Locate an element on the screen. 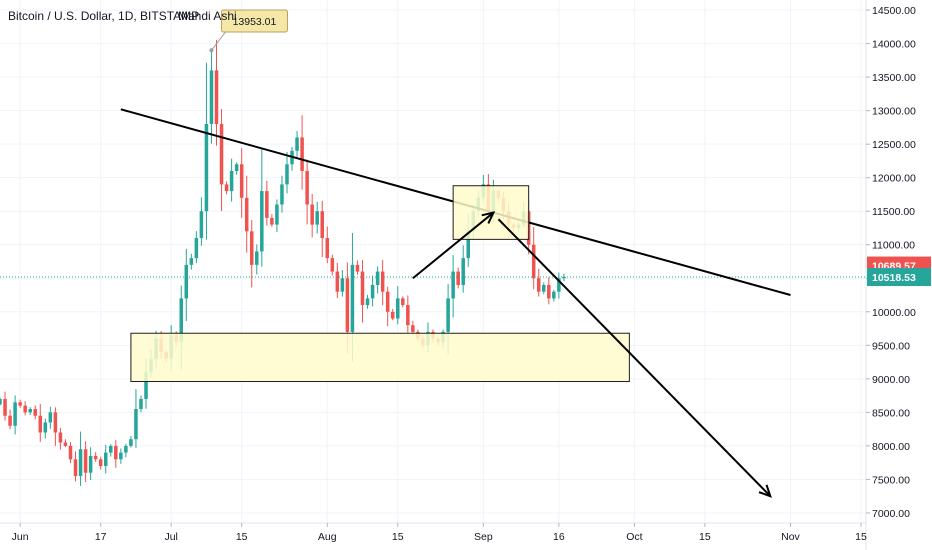 The height and width of the screenshot is (550, 932). time-axis: Jun 17 Jul 15 Aug 15 Sep 16 Oct 15 Nov 15 is located at coordinates (439, 533).